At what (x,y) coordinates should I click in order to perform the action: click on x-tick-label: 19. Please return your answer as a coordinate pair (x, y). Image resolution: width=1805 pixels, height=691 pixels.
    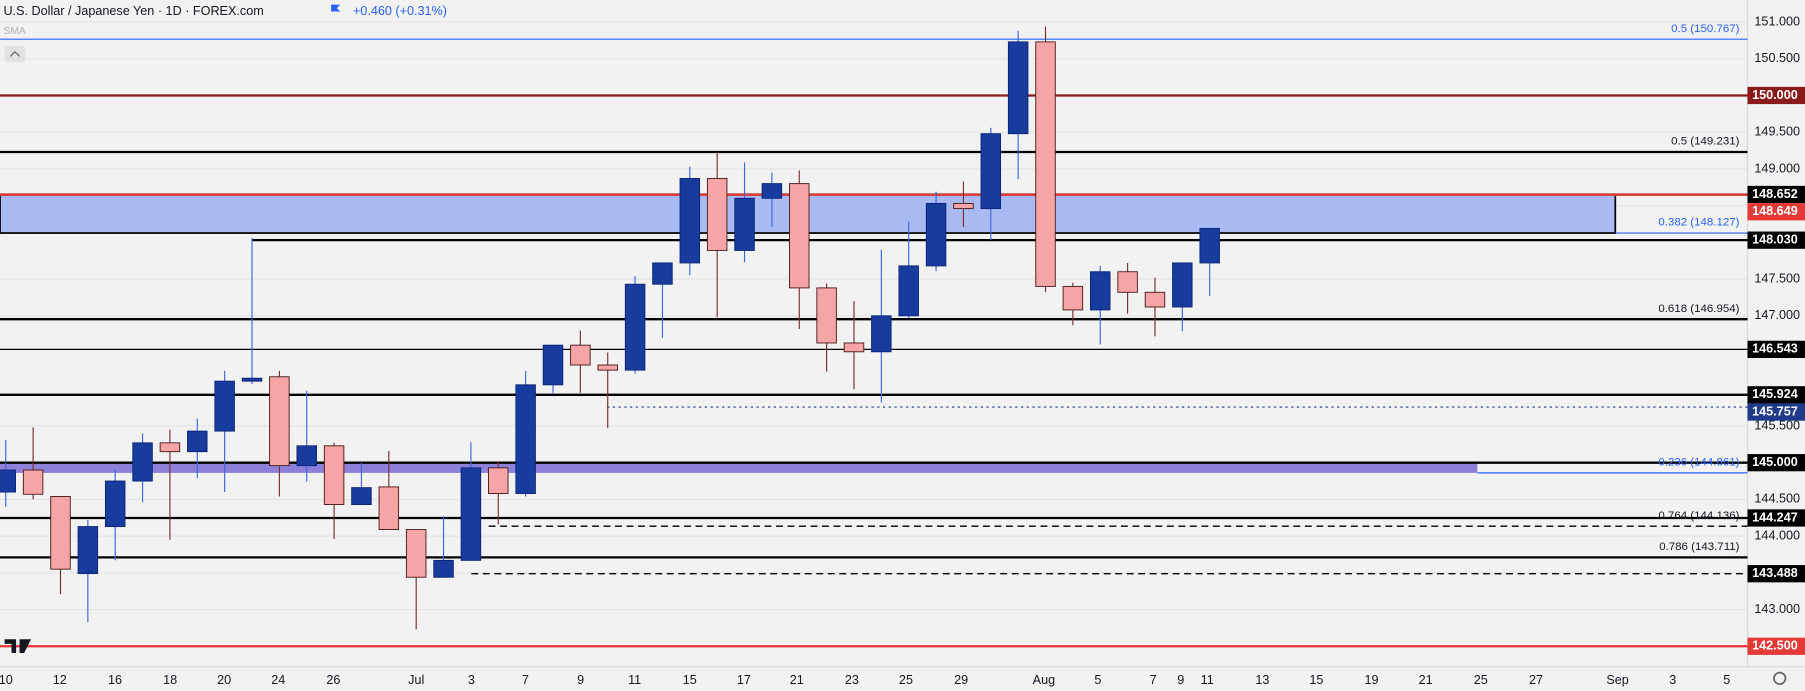
    Looking at the image, I should click on (1372, 680).